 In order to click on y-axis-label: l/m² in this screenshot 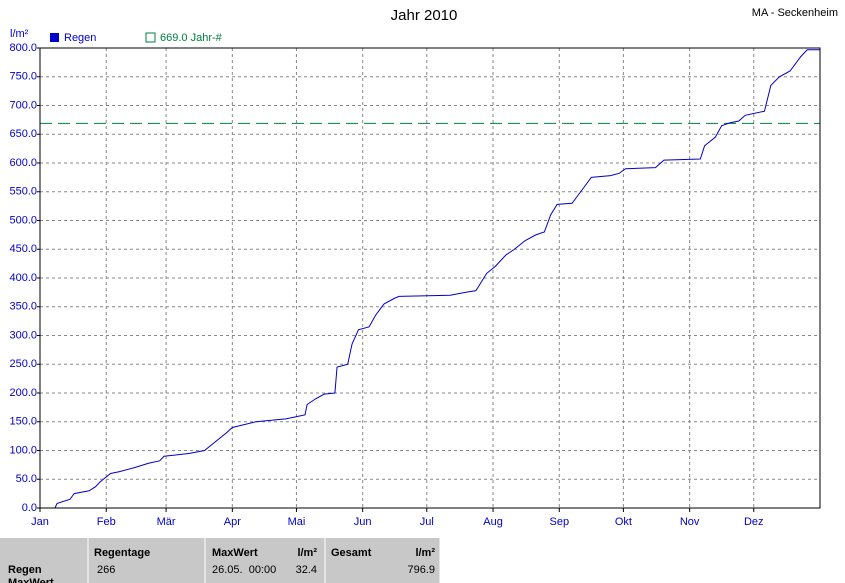, I will do `click(19, 34)`.